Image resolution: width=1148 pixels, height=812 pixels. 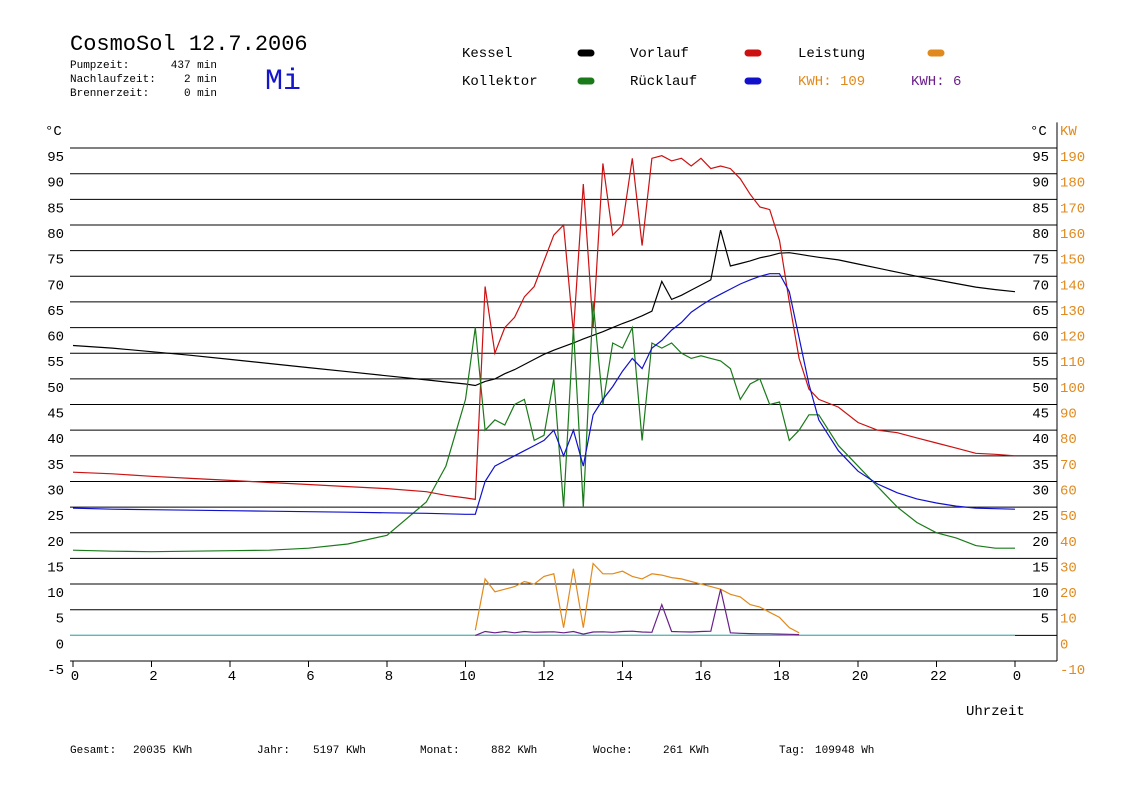 I want to click on y-tick-label-right: 5, so click(x=1045, y=620).